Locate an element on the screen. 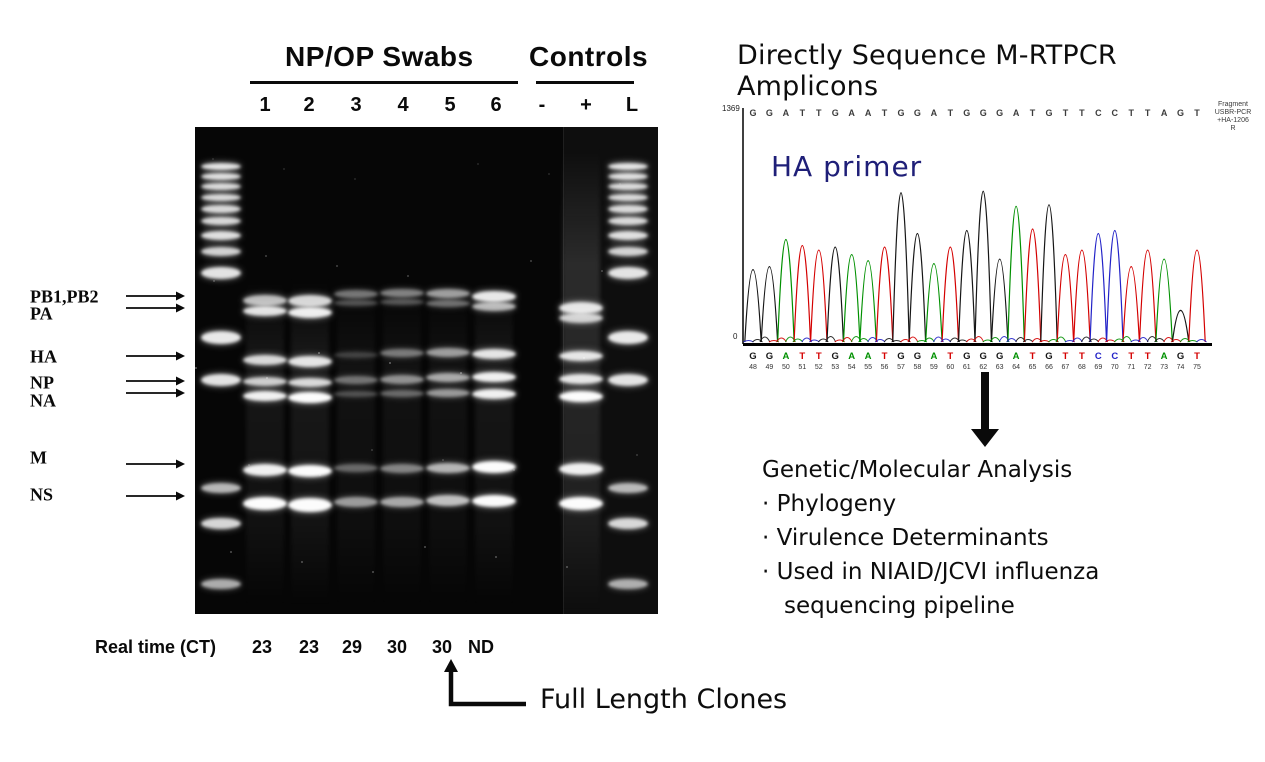 The height and width of the screenshot is (762, 1265). gene-label-np: NP is located at coordinates (42, 382).